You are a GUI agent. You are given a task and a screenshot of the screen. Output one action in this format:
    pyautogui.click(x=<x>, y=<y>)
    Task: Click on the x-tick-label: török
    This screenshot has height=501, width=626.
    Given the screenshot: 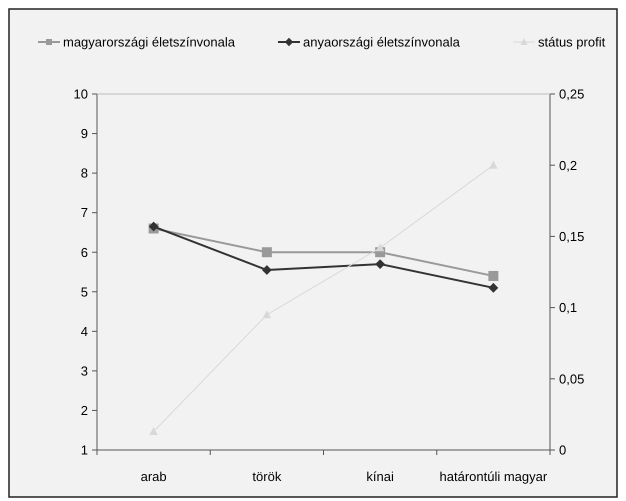 What is the action you would take?
    pyautogui.click(x=267, y=476)
    